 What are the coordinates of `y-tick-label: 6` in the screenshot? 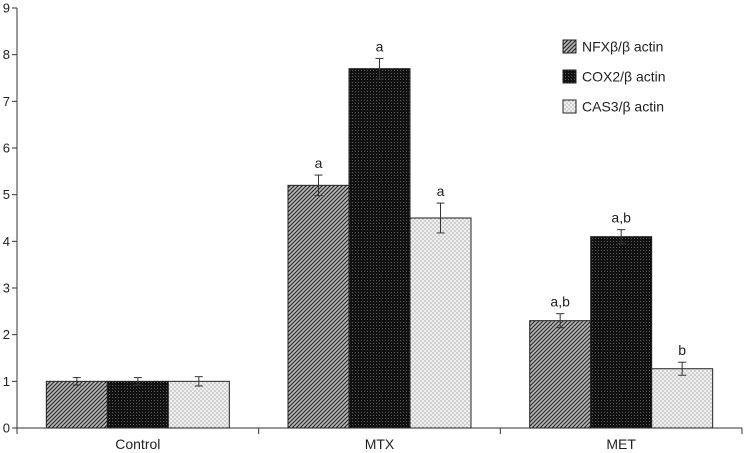 It's located at (6, 148).